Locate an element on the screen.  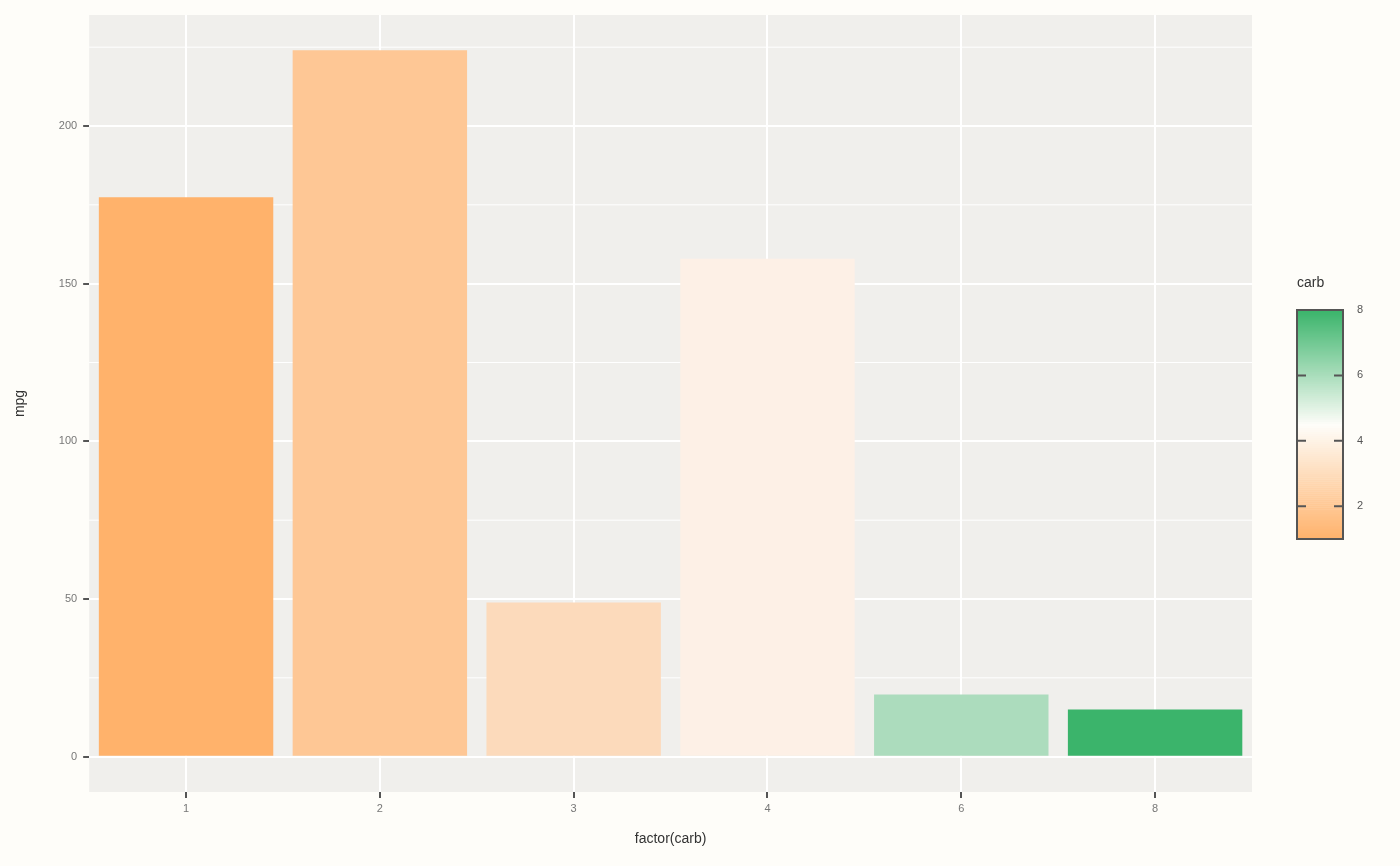
y-axis-title: mpg is located at coordinates (19, 403).